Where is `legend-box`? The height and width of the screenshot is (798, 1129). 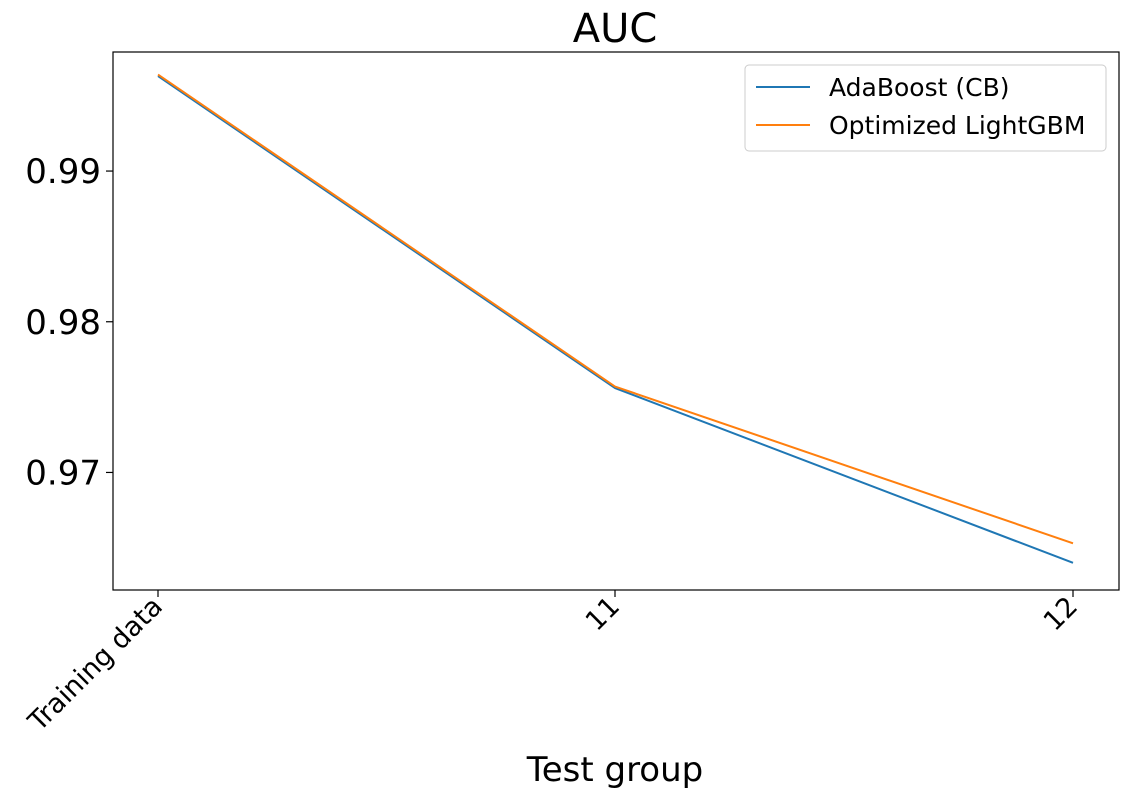
legend-box is located at coordinates (925, 108).